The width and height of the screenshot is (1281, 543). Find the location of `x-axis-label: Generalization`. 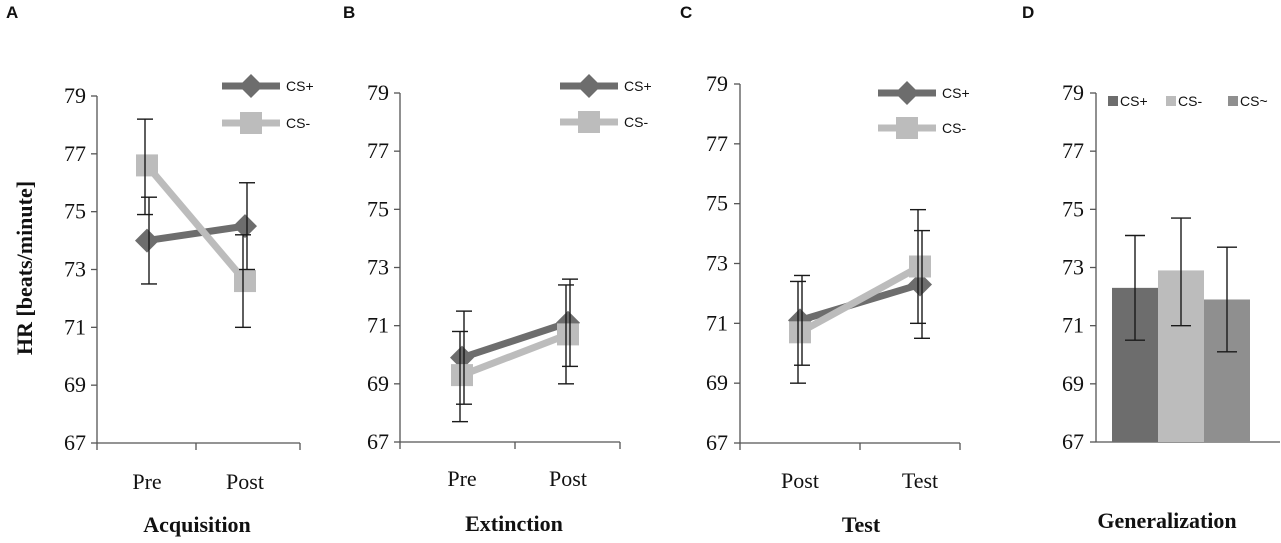

x-axis-label: Generalization is located at coordinates (1166, 520).